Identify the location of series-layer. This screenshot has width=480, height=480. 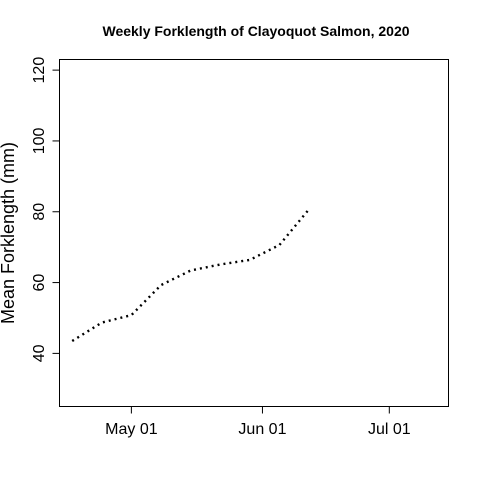
(190, 275).